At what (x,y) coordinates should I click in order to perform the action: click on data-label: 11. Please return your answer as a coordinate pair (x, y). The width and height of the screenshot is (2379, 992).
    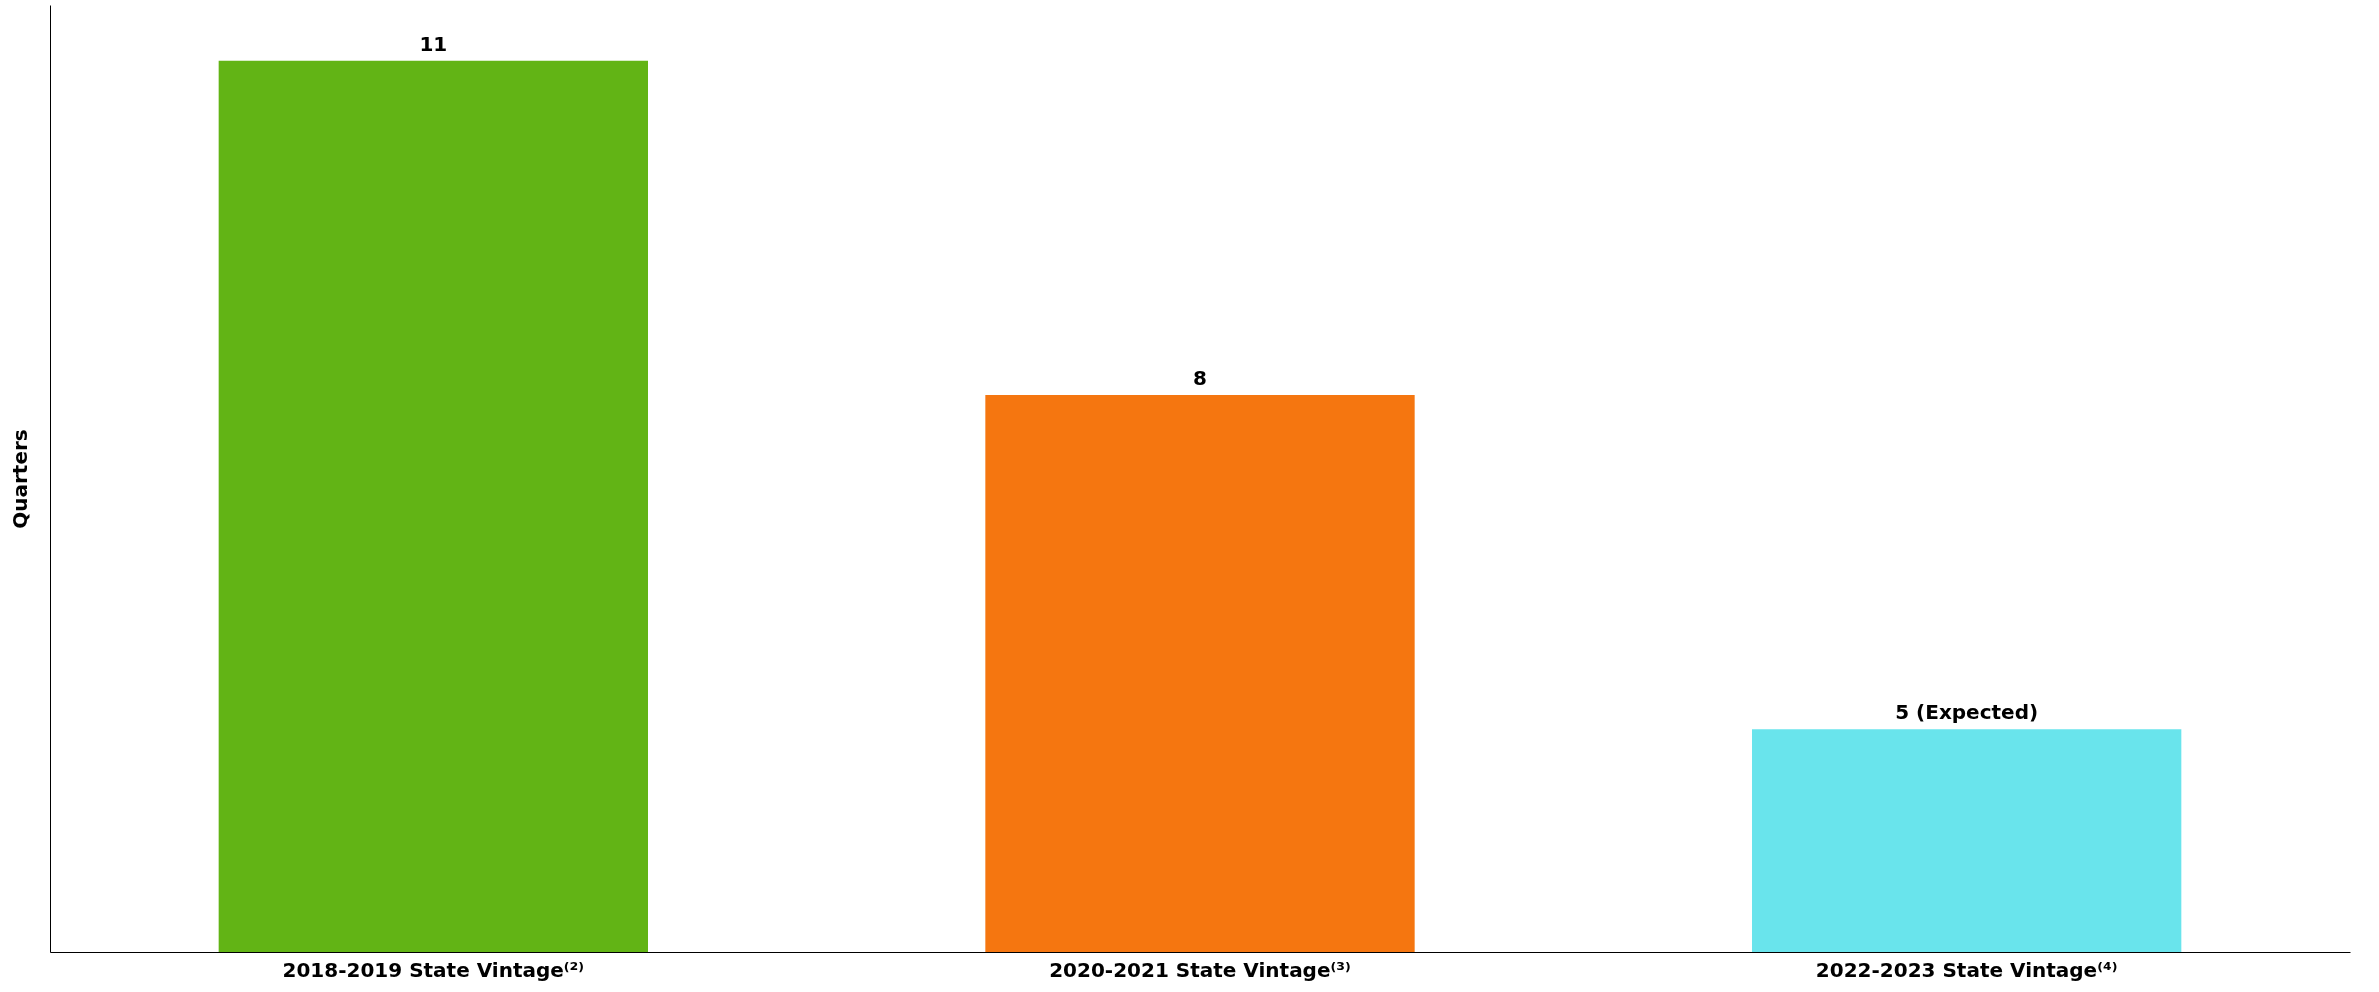
    Looking at the image, I should click on (433, 43).